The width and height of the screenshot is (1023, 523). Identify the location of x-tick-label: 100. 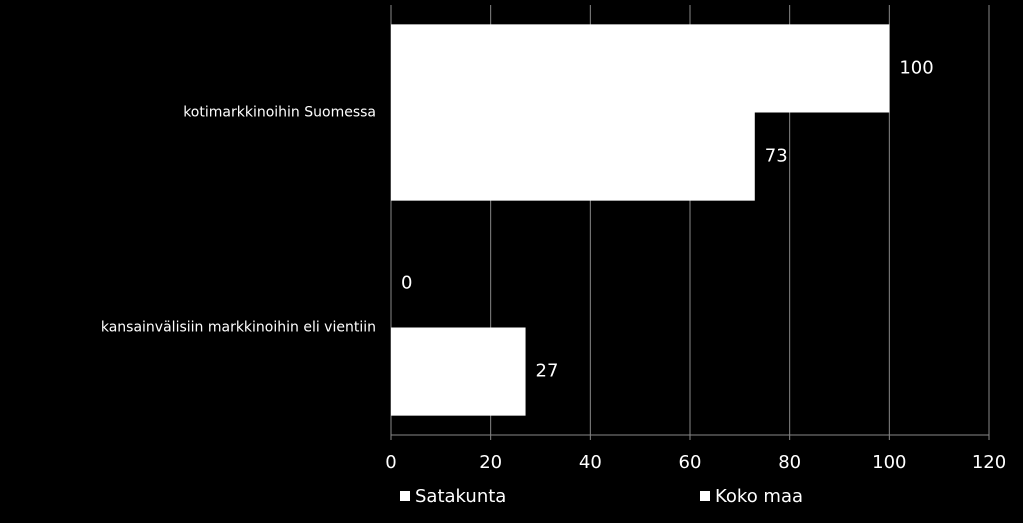
(889, 462).